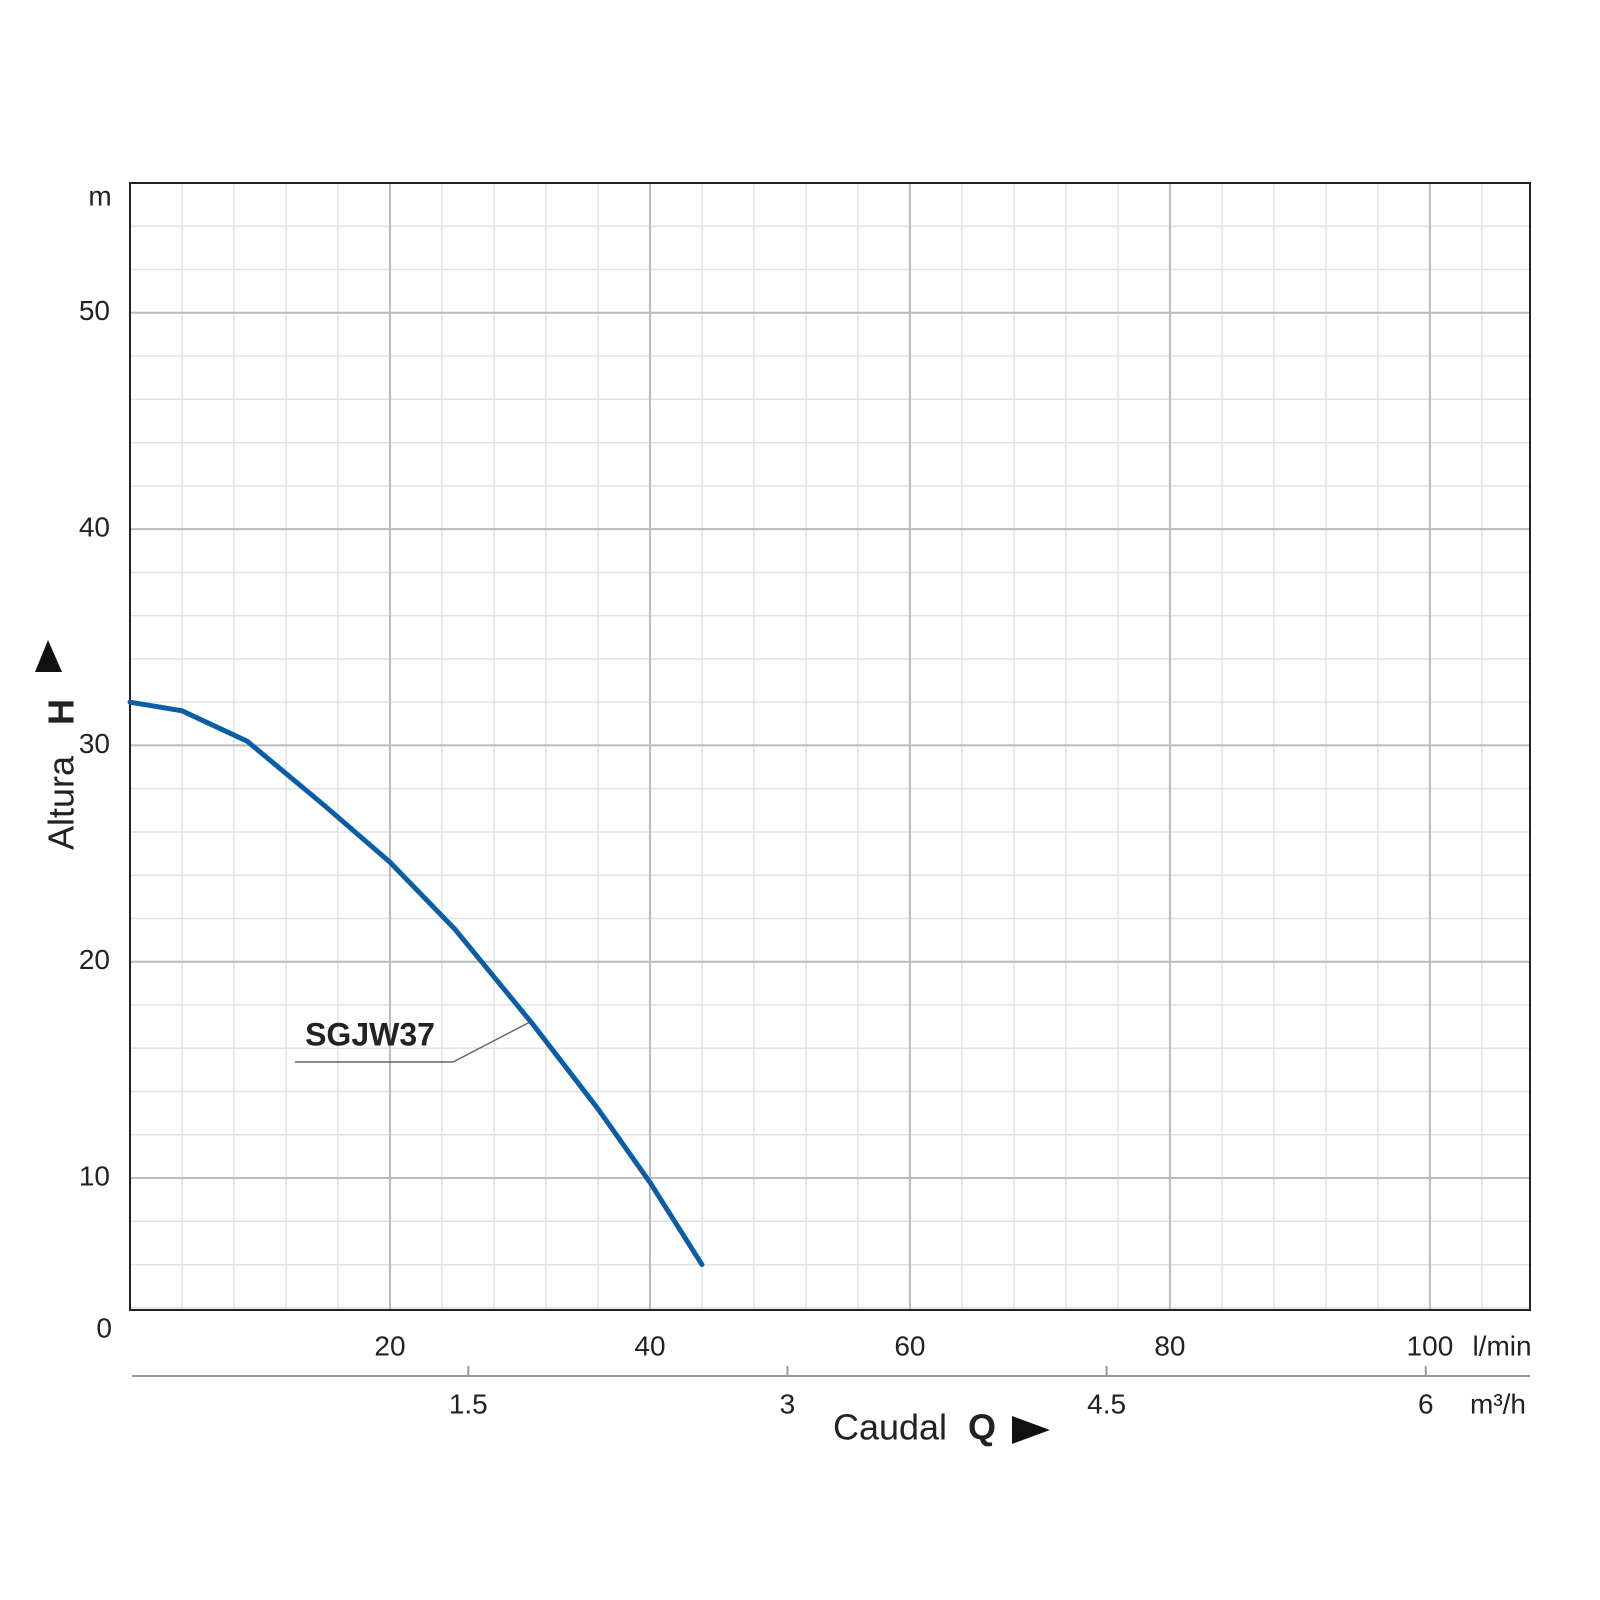  What do you see at coordinates (1031, 1430) in the screenshot?
I see `x-arrow` at bounding box center [1031, 1430].